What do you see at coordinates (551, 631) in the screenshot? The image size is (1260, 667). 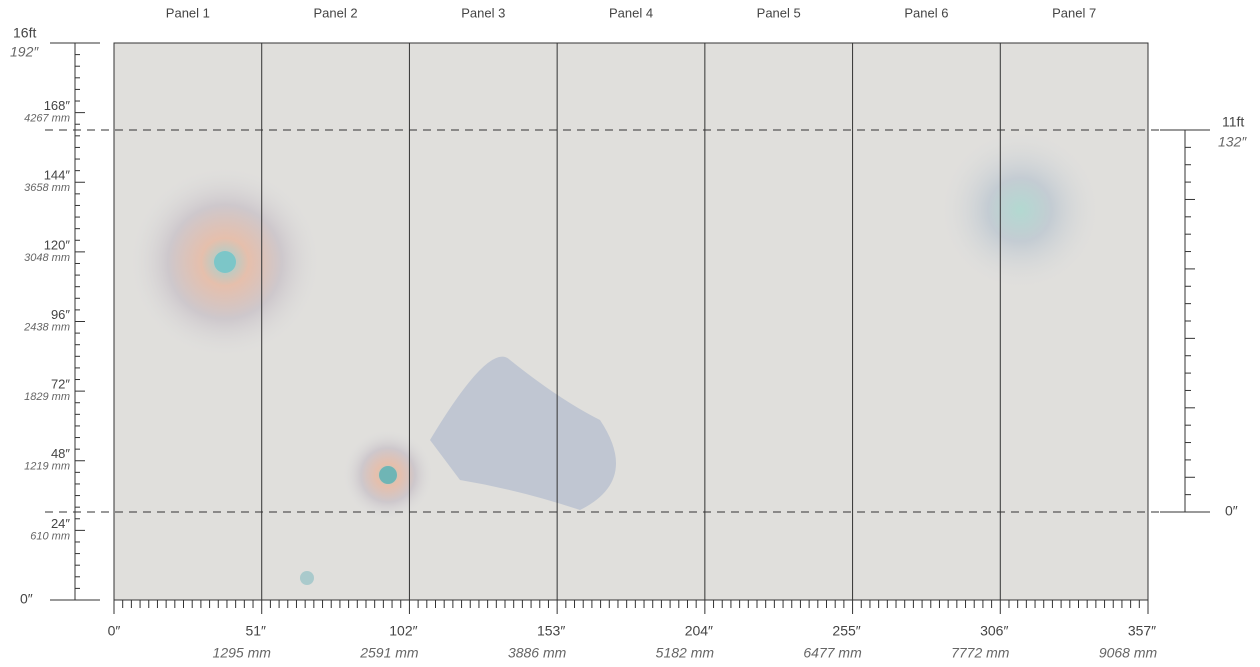 I see `ruler-label: 153″` at bounding box center [551, 631].